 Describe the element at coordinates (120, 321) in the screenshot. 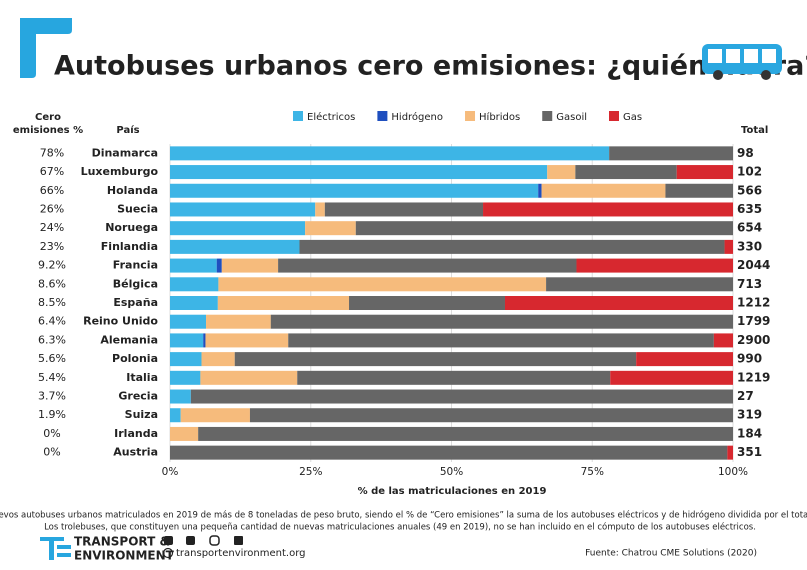

I see `category-label: Reino Unido` at that location.